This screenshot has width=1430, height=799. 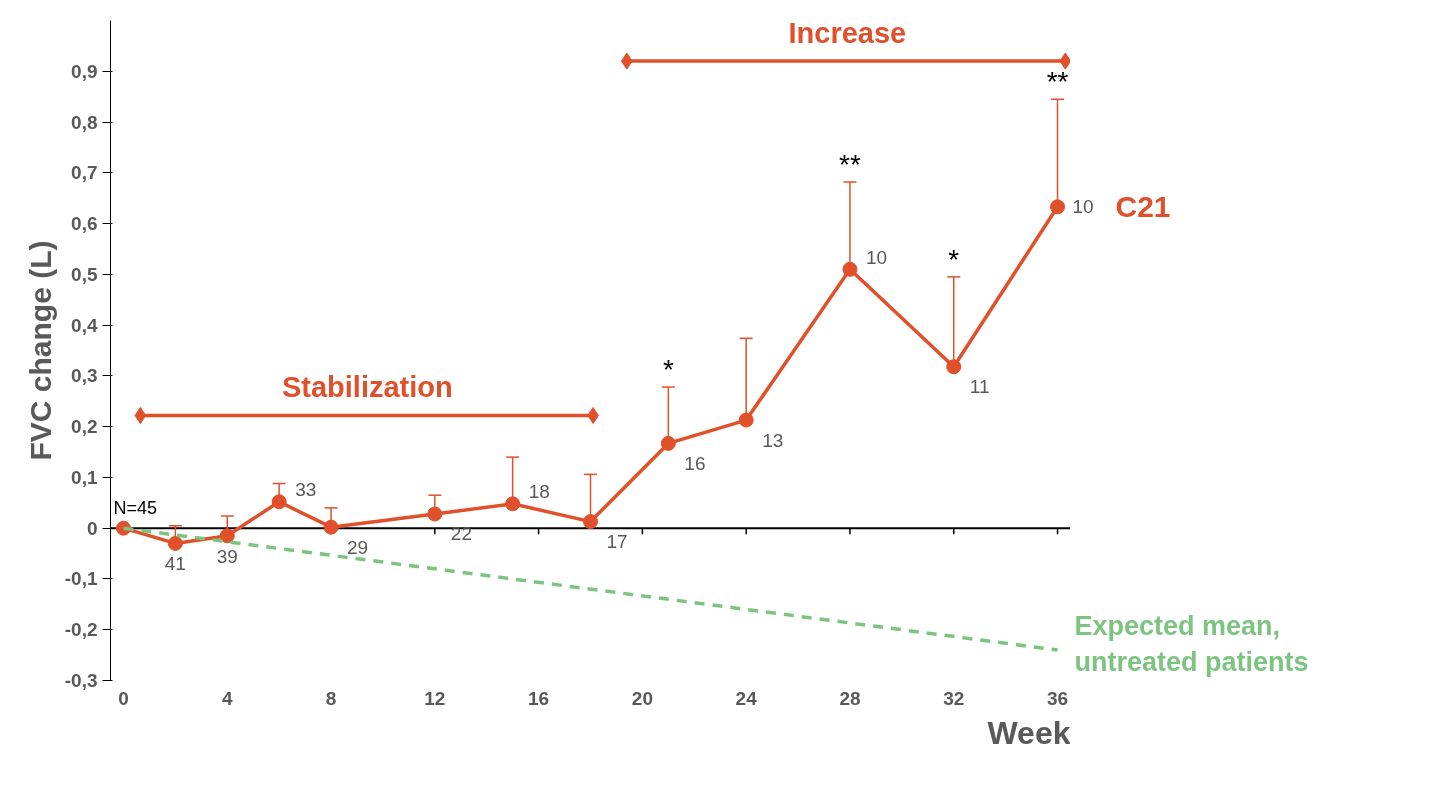 I want to click on x-tick-label: 16, so click(x=539, y=698).